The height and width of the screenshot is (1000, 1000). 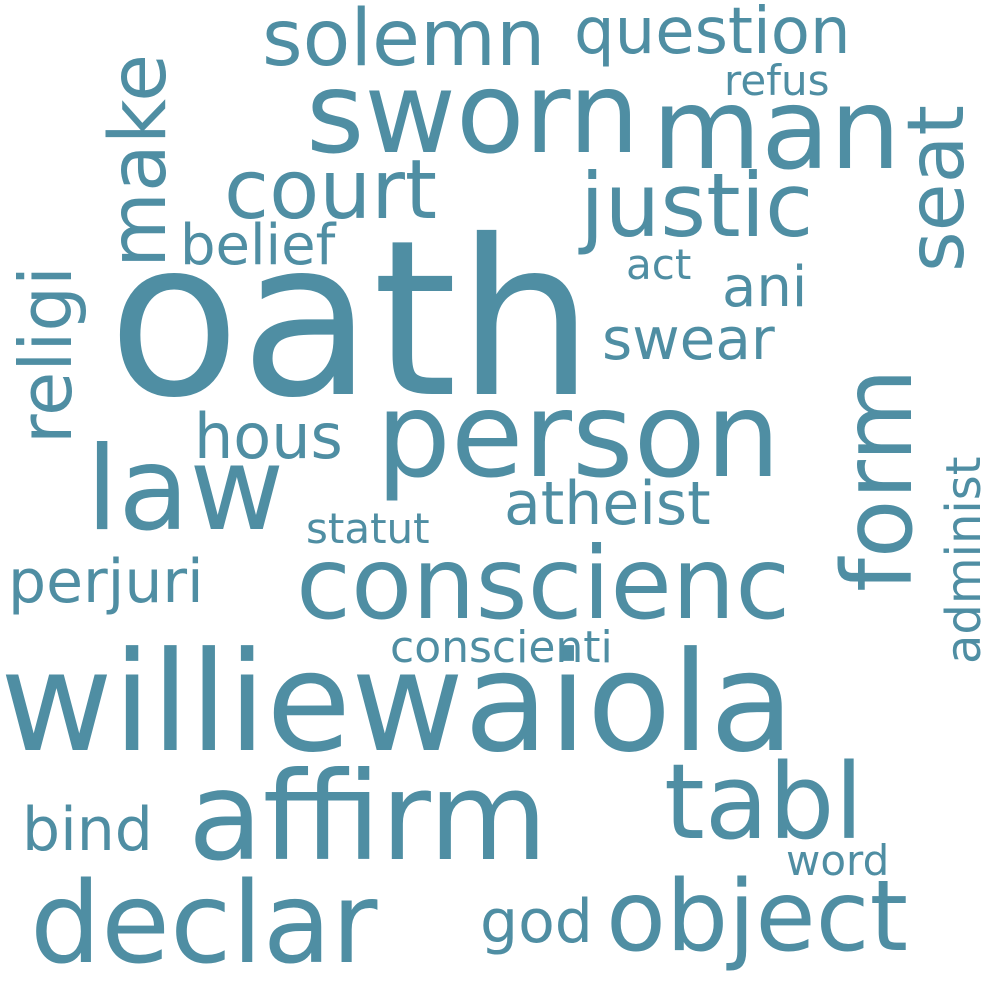 I want to click on word-swear: swear, so click(x=688, y=339).